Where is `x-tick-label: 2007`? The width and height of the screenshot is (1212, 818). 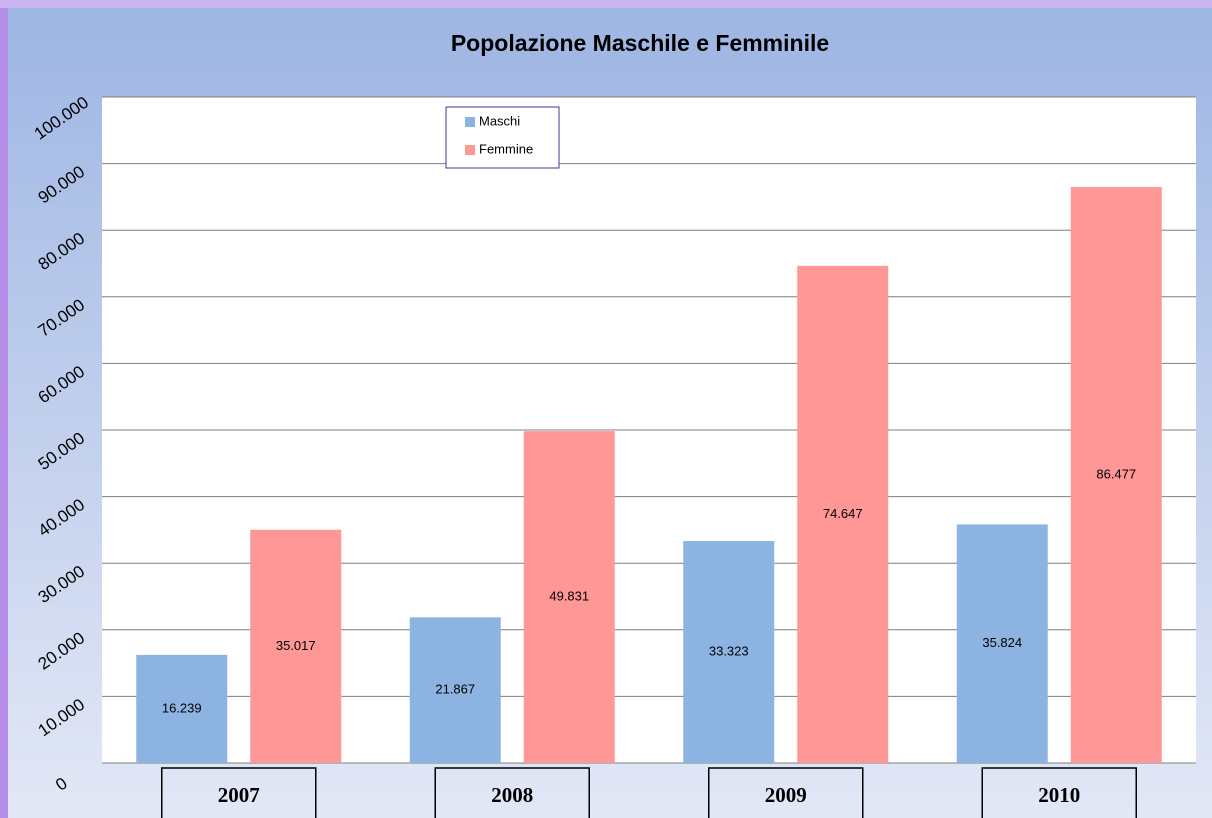 x-tick-label: 2007 is located at coordinates (239, 795).